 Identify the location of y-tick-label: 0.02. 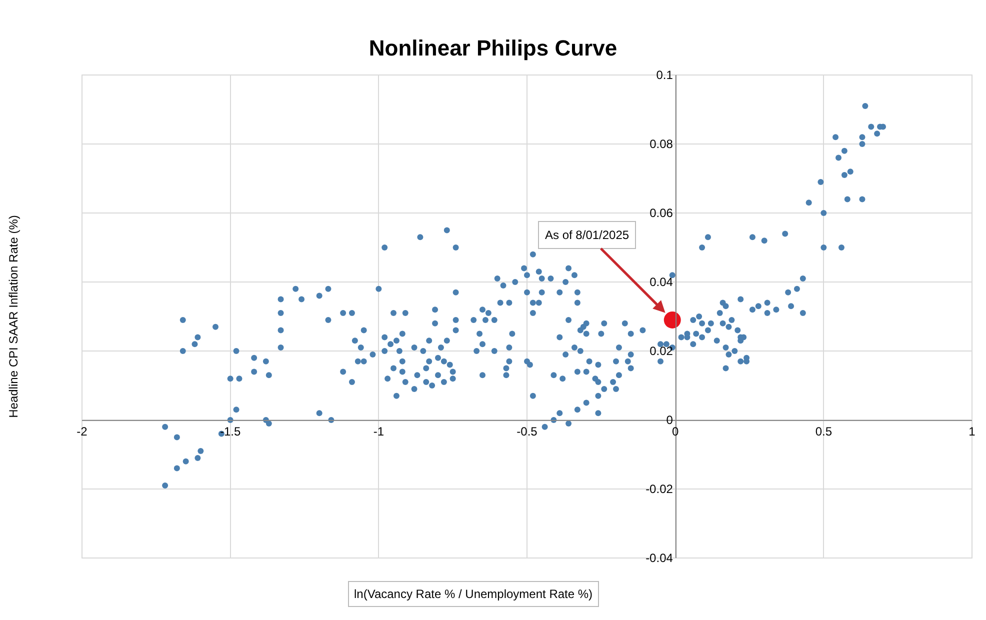
(662, 351).